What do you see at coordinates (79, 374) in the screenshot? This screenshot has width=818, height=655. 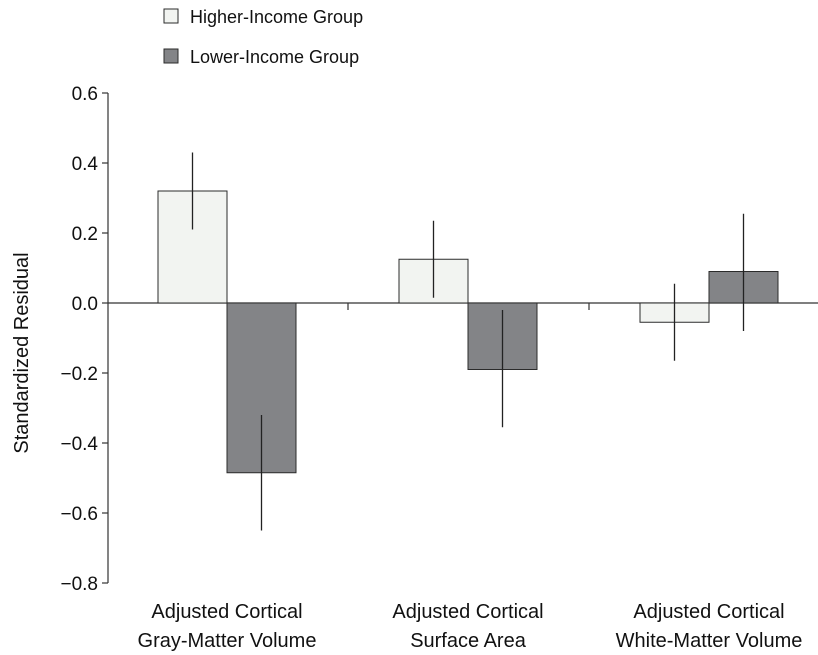 I see `y-tick-label: −0.2` at bounding box center [79, 374].